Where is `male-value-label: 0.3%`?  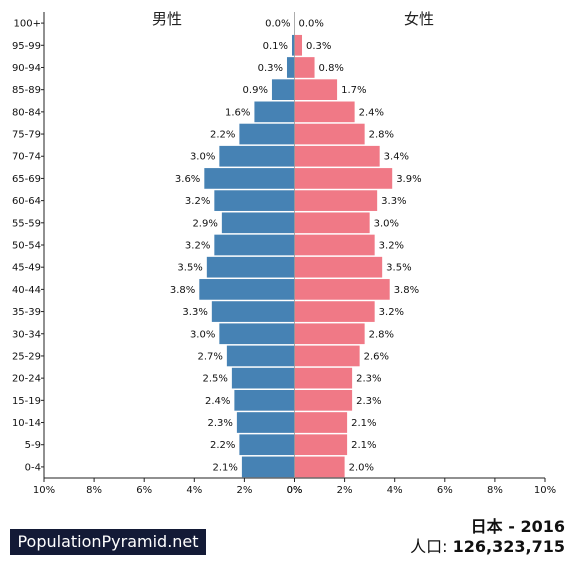 male-value-label: 0.3% is located at coordinates (270, 68).